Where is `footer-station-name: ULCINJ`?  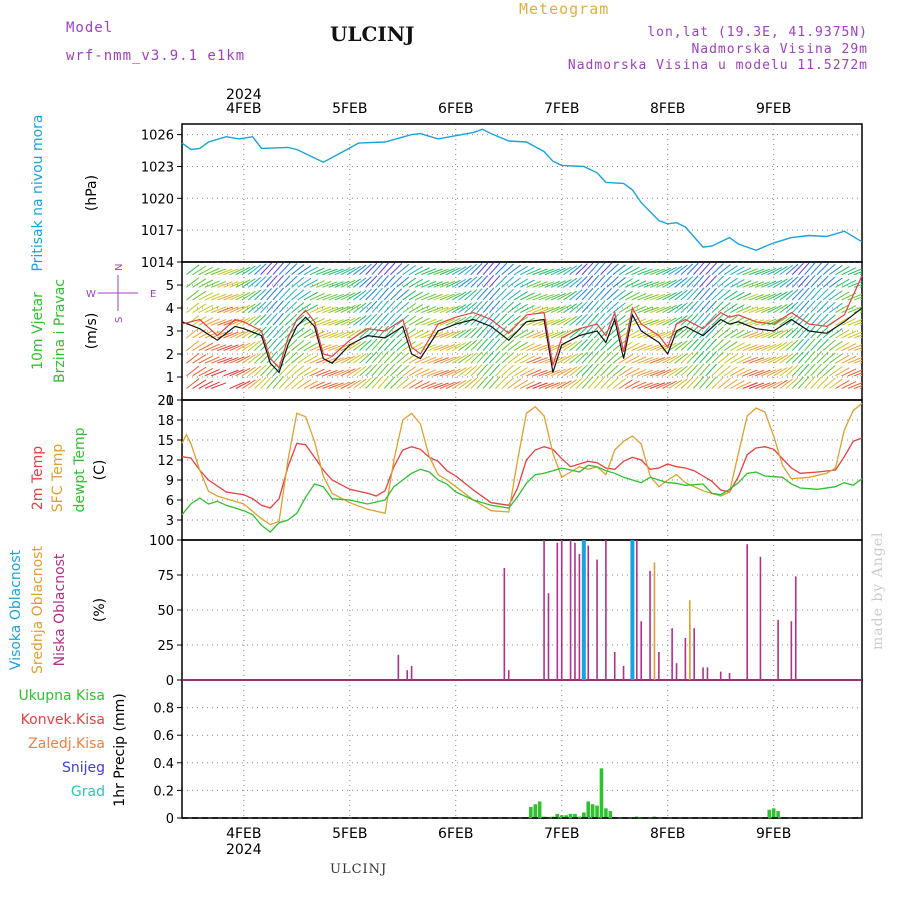
footer-station-name: ULCINJ is located at coordinates (359, 869).